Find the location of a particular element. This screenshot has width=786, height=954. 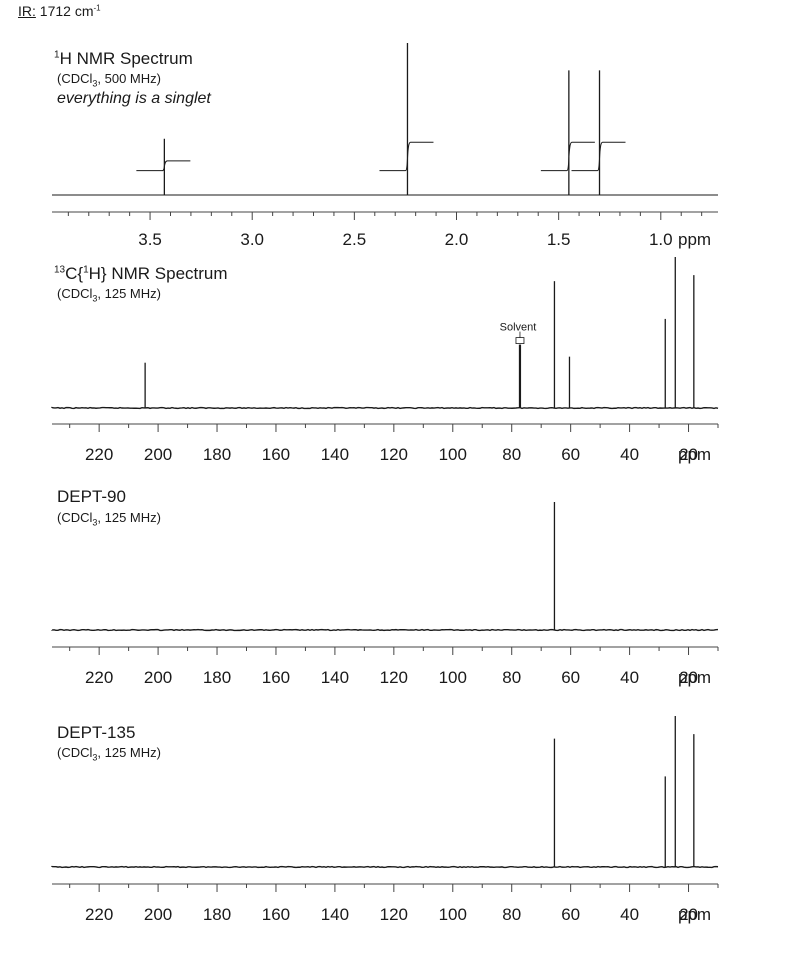

dept135-tick-label-5: 120 is located at coordinates (394, 914).